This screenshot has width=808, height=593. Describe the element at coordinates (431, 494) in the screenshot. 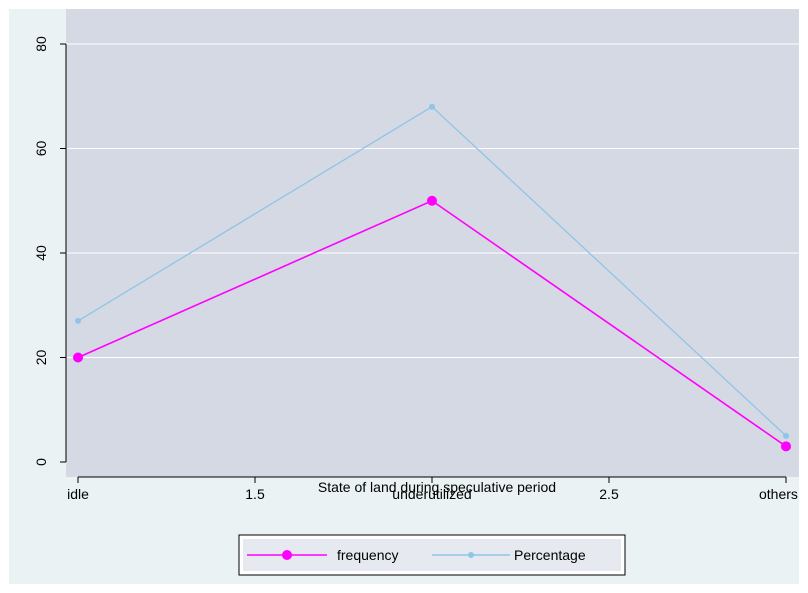

I see `x-tick-label-2: underutilized` at that location.